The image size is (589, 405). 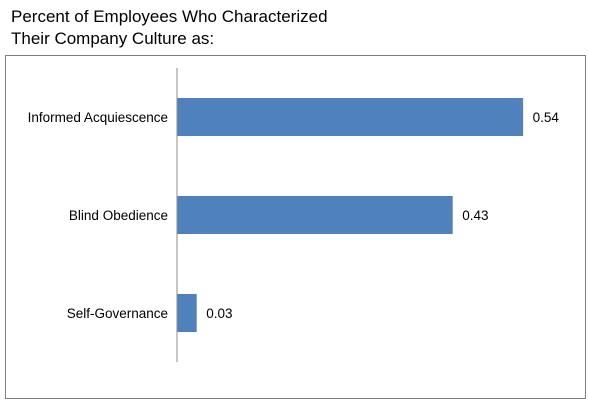 What do you see at coordinates (98, 117) in the screenshot?
I see `category-label: Informed Acquiescence` at bounding box center [98, 117].